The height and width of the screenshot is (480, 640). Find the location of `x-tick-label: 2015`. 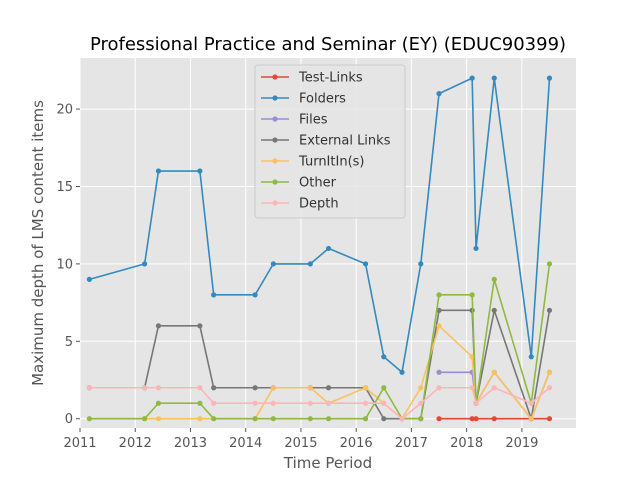

x-tick-label: 2015 is located at coordinates (300, 443).